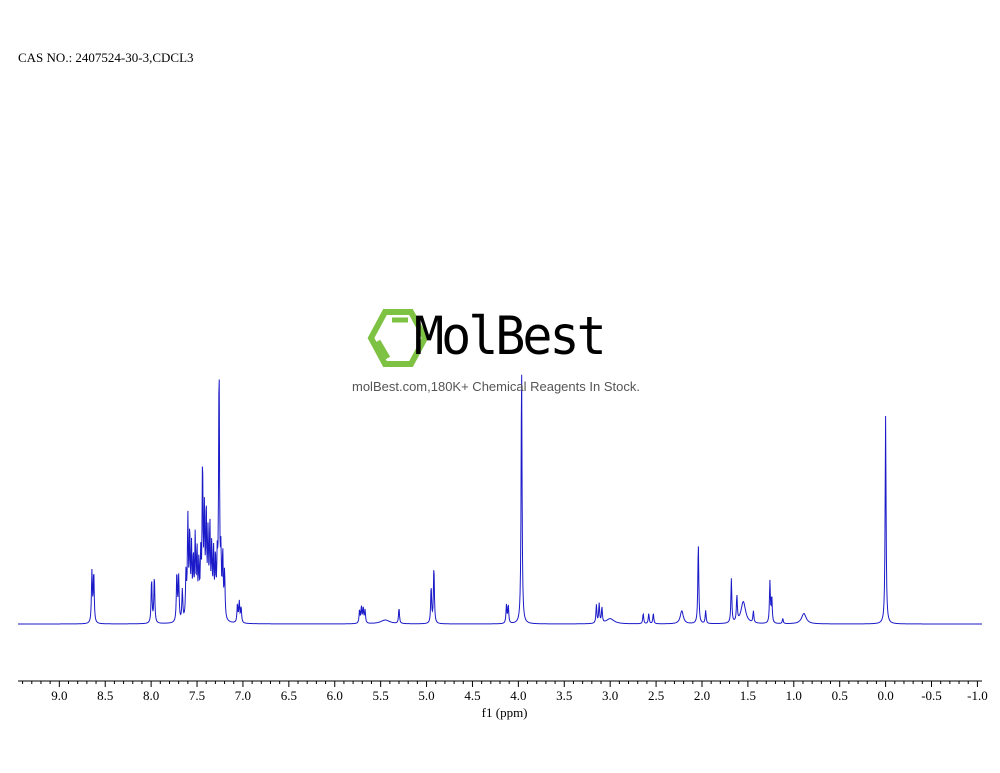 The image size is (1000, 773). I want to click on x-tick-label: 0.5, so click(840, 695).